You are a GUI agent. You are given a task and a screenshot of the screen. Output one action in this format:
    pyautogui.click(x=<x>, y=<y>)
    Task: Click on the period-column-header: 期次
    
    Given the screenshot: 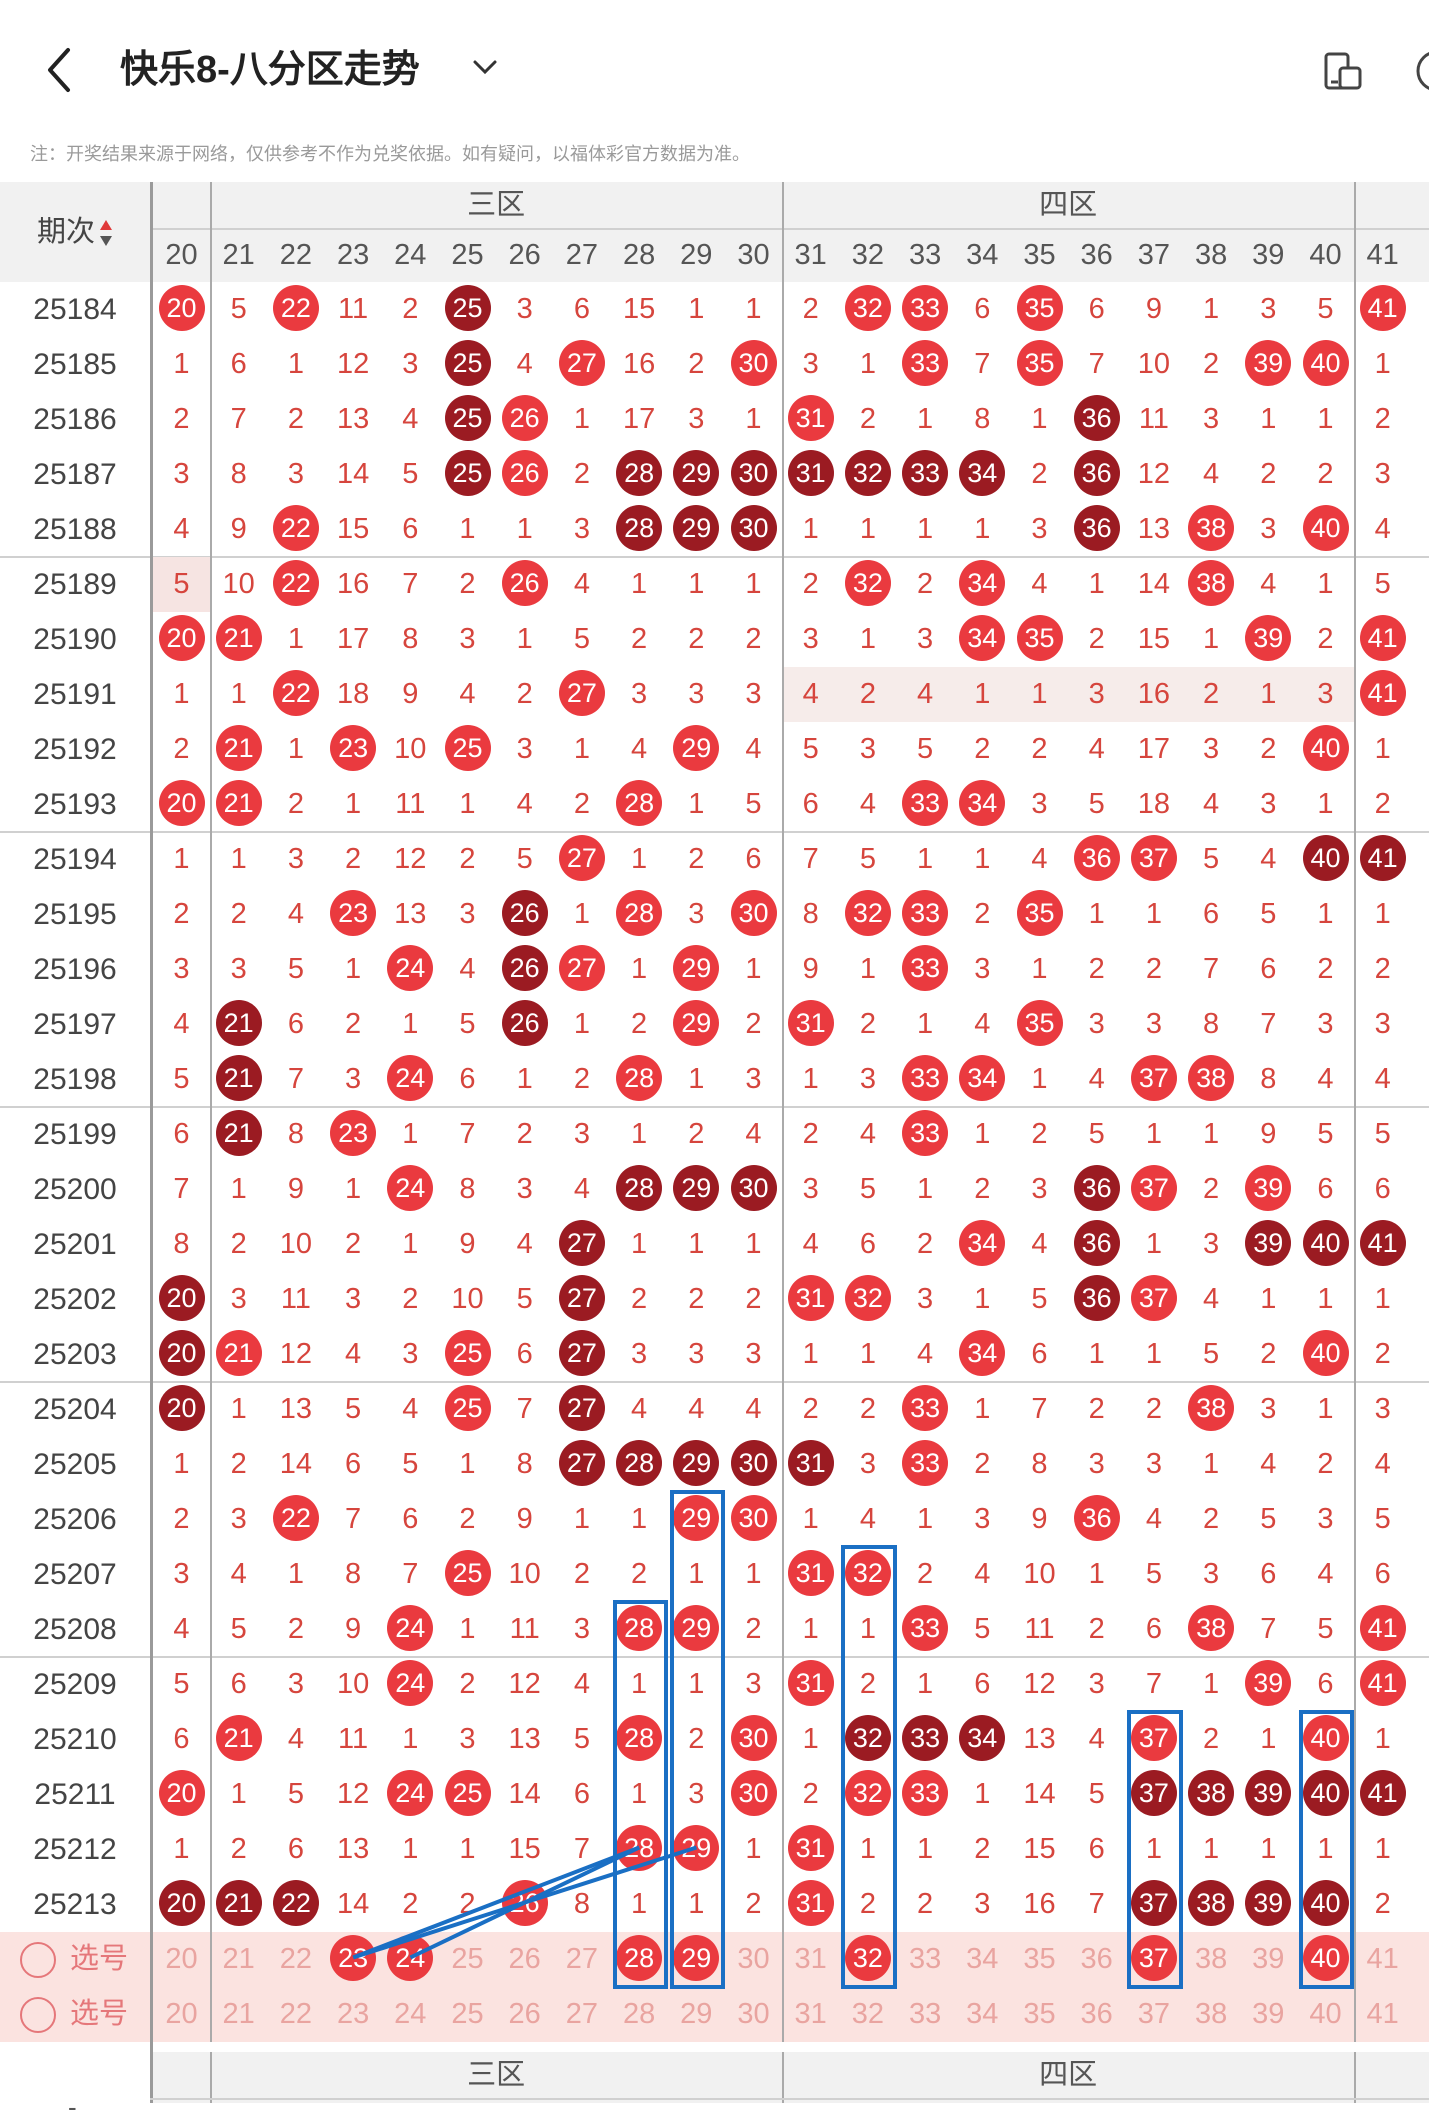 What is the action you would take?
    pyautogui.click(x=75, y=232)
    